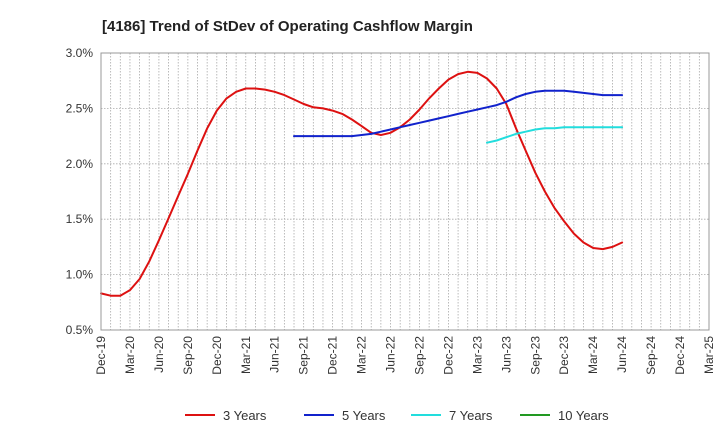  I want to click on y-tick-label: 1.5%, so click(80, 219).